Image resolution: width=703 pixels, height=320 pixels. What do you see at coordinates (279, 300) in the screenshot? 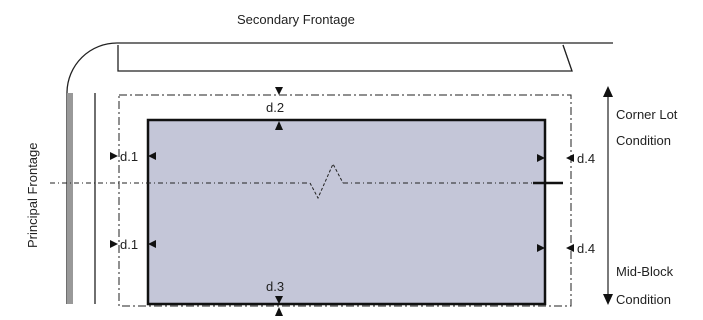
I see `d3-arrow-down` at bounding box center [279, 300].